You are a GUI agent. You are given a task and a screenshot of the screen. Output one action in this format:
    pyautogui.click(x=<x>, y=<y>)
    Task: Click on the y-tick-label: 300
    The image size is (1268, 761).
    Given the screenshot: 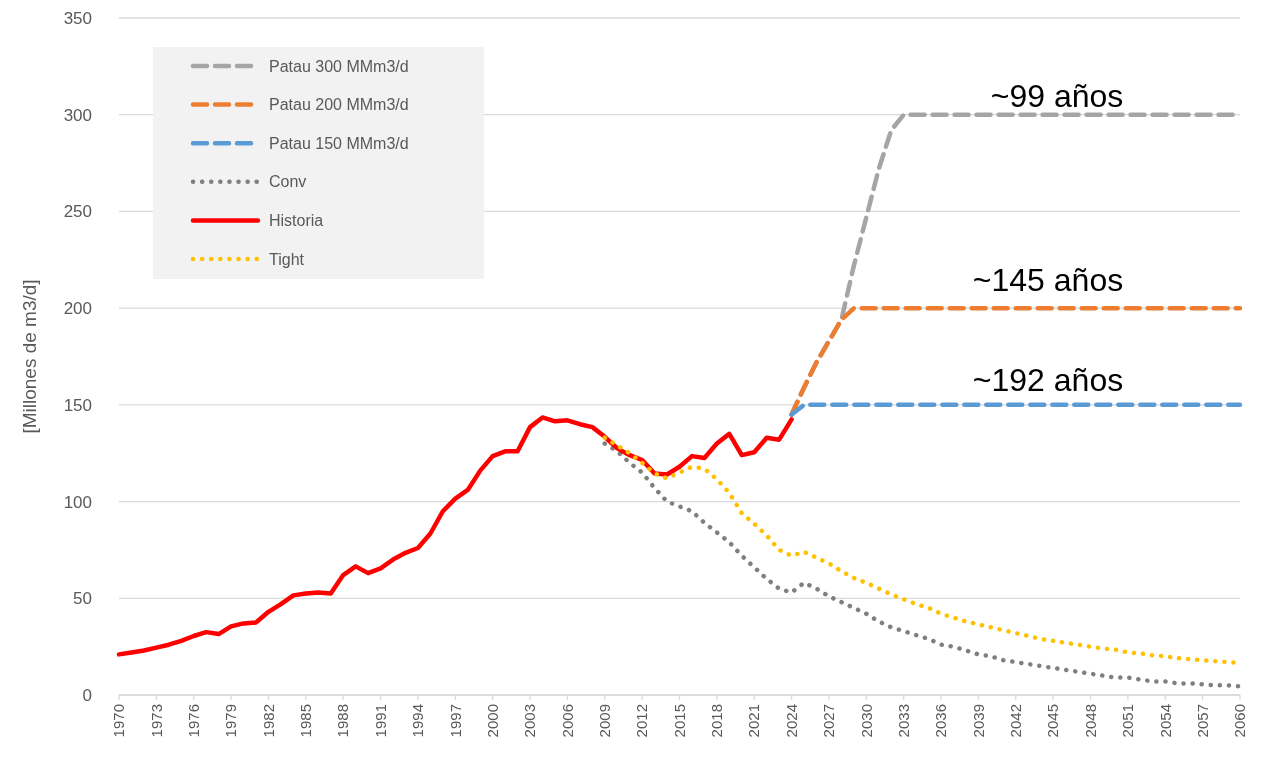 What is the action you would take?
    pyautogui.click(x=77, y=115)
    